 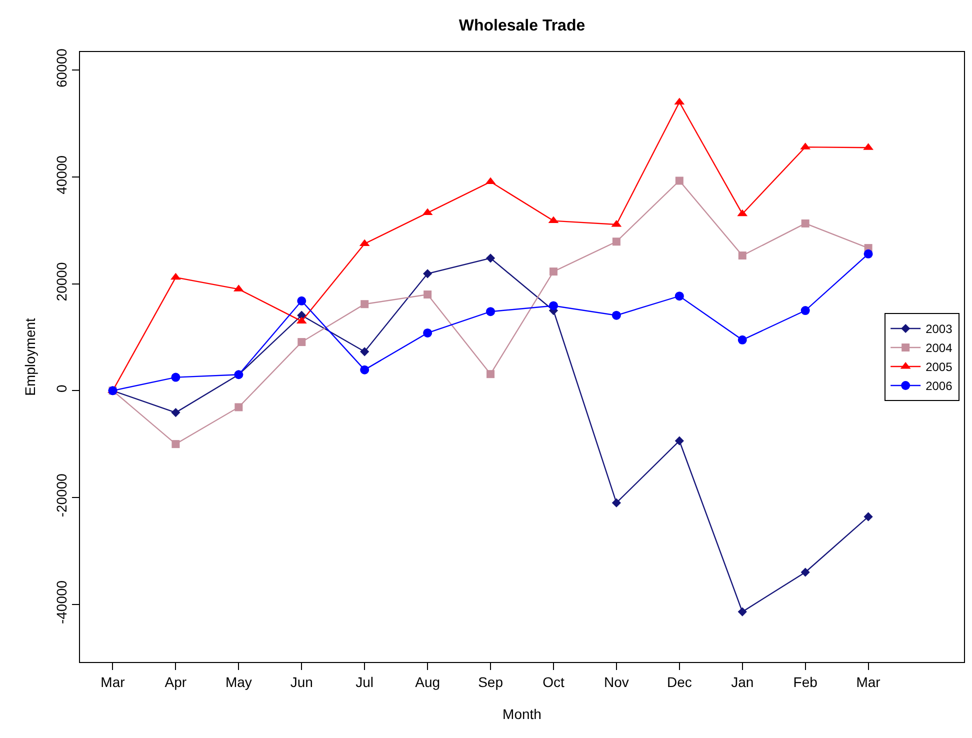 What do you see at coordinates (61, 602) in the screenshot?
I see `y-tick-label: -40000` at bounding box center [61, 602].